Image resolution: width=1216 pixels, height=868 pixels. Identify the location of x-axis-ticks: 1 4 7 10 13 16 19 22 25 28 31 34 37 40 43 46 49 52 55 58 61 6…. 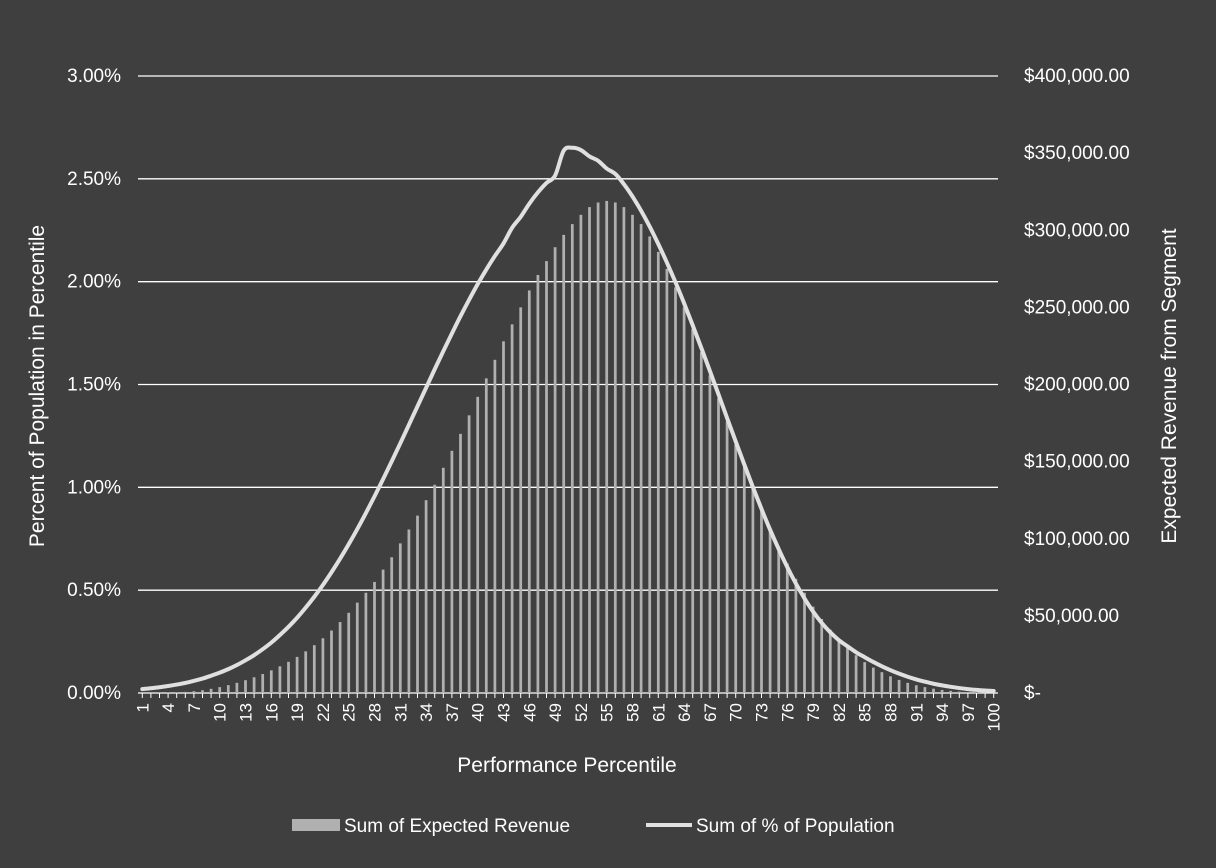
(568, 712).